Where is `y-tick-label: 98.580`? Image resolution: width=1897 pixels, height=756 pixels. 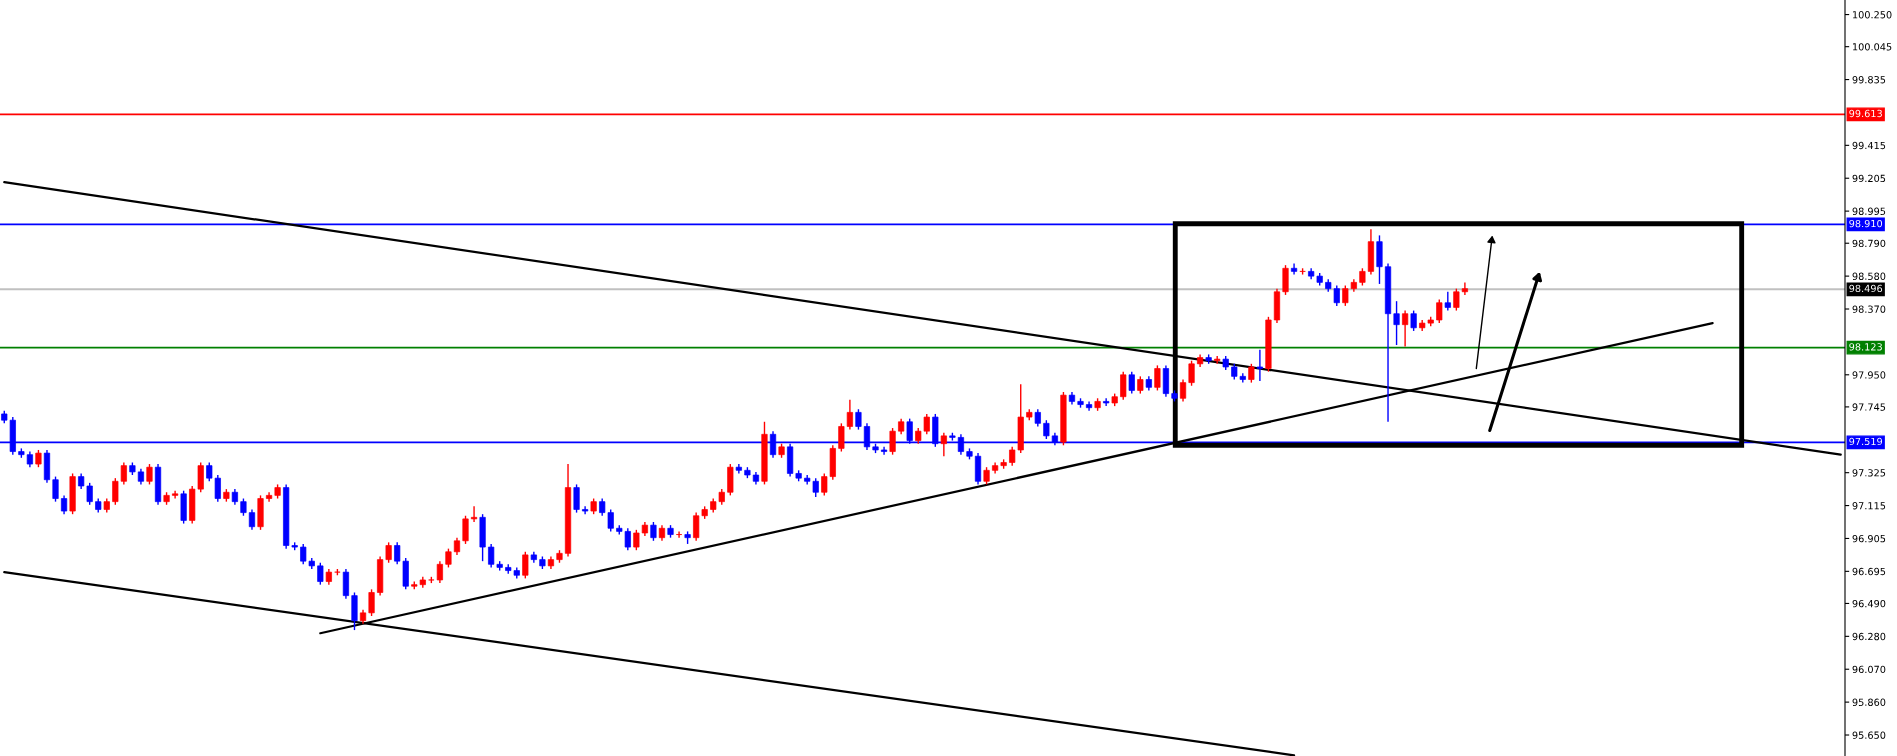 y-tick-label: 98.580 is located at coordinates (1869, 276).